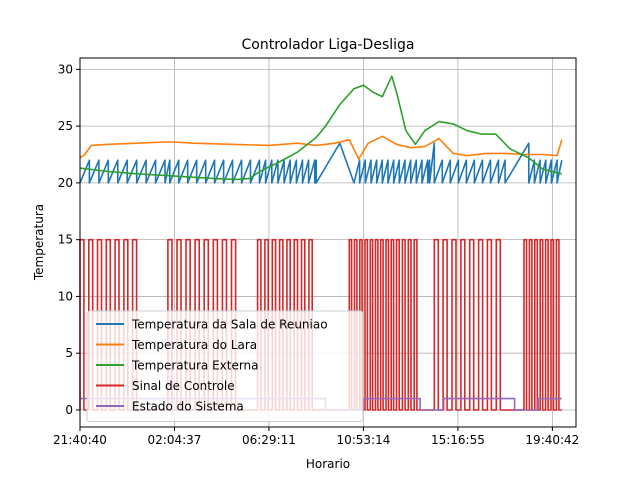 The image size is (640, 484). Describe the element at coordinates (65, 69) in the screenshot. I see `y-tick-label: 30` at that location.